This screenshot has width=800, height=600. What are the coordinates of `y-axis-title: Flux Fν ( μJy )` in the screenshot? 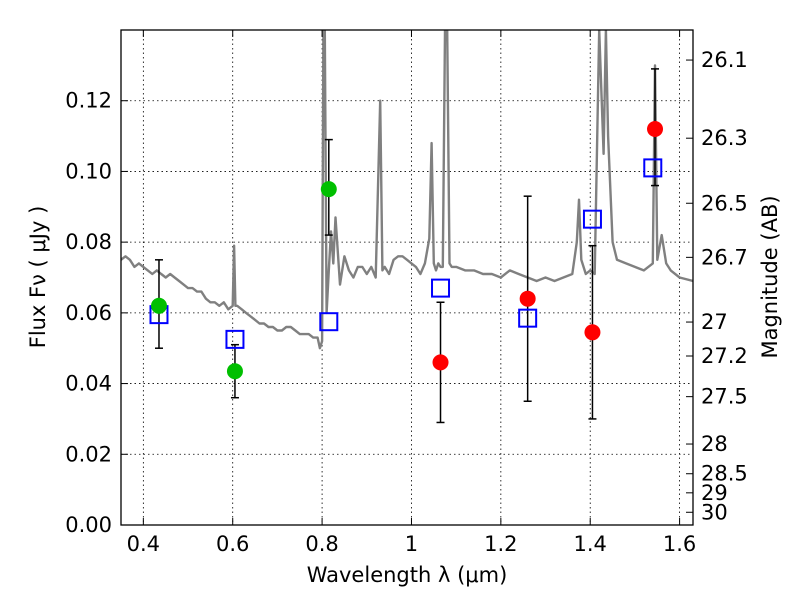 It's located at (38, 277).